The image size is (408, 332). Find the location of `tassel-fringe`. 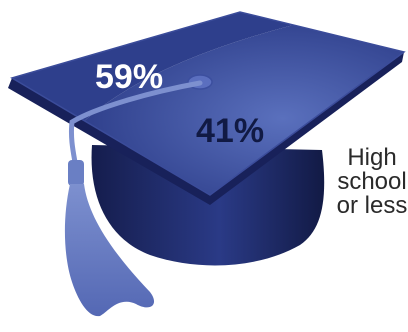

tassel-fringe is located at coordinates (109, 250).